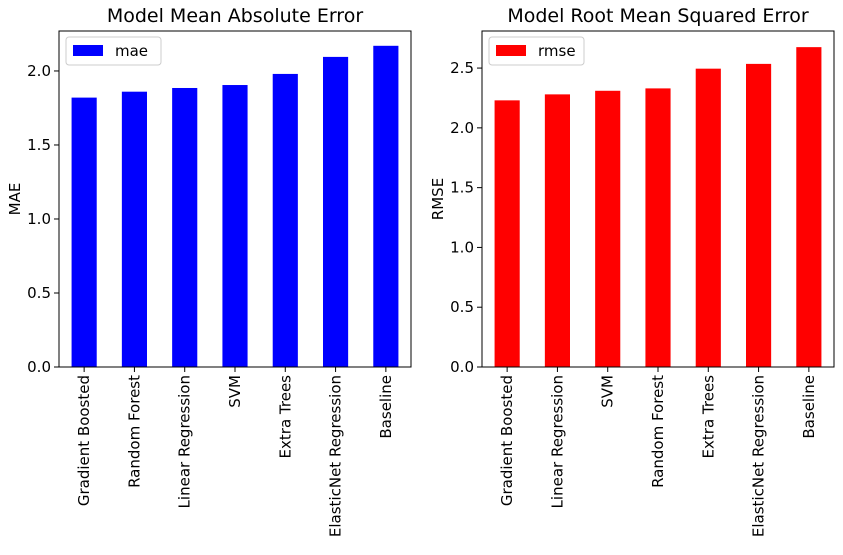 This screenshot has width=843, height=555. I want to click on y-axis-label: MAE, so click(15, 199).